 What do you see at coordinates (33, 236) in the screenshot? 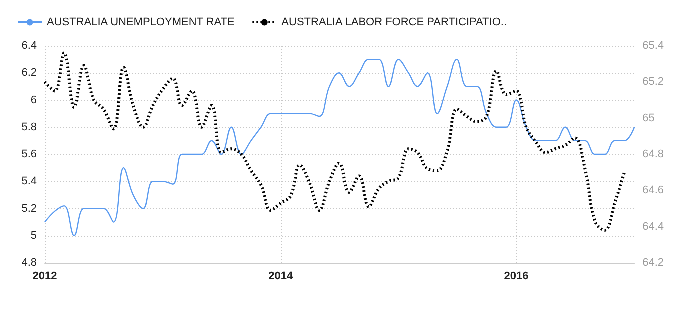
I see `y-tick-label: 5` at bounding box center [33, 236].